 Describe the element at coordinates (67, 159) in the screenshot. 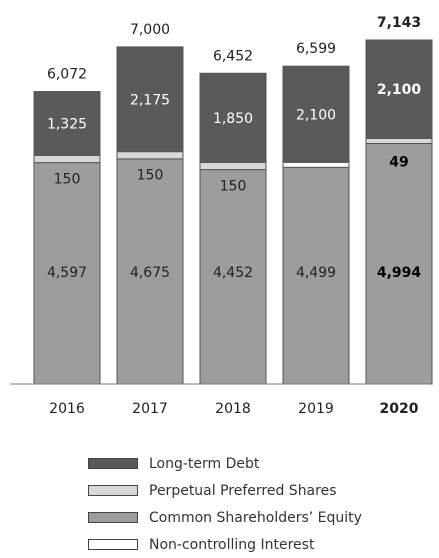

I see `bar-segment-perpetual-preferred-shares-2016` at that location.